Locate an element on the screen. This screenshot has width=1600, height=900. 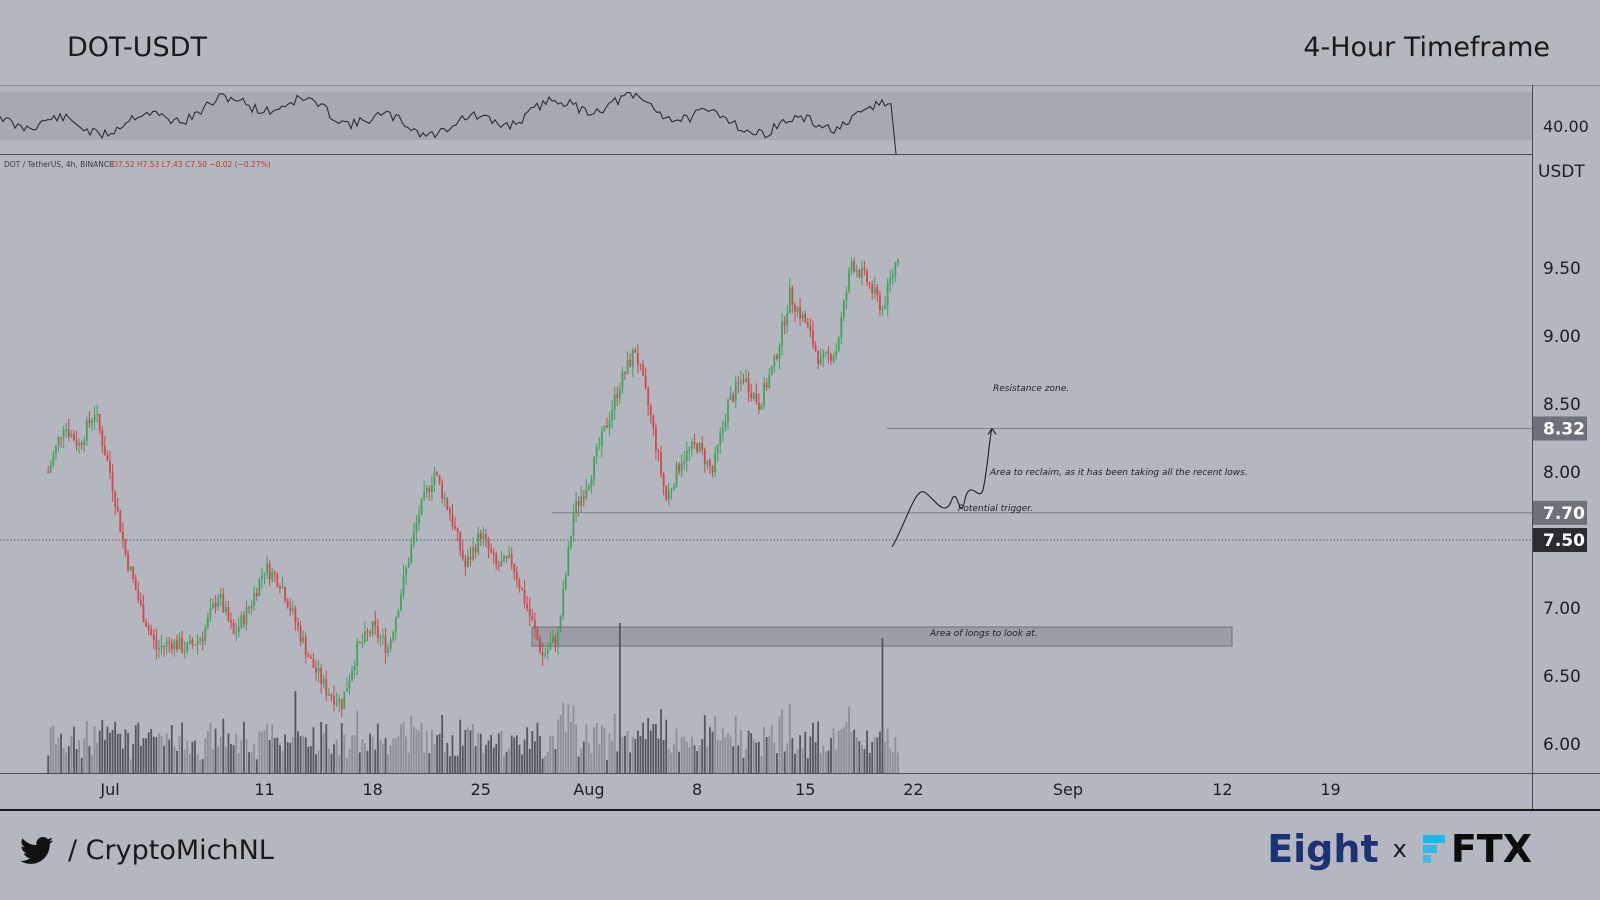
price-badges: 8.32 7.70 7.50 is located at coordinates (1560, 484).